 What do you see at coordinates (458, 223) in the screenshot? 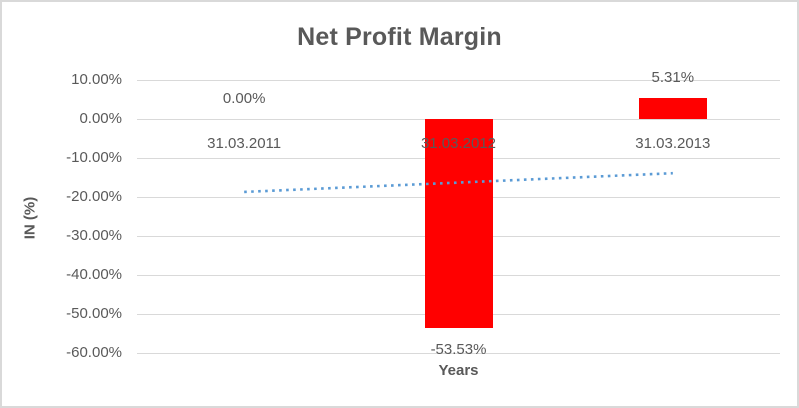
I see `bar-31.03.2012` at bounding box center [458, 223].